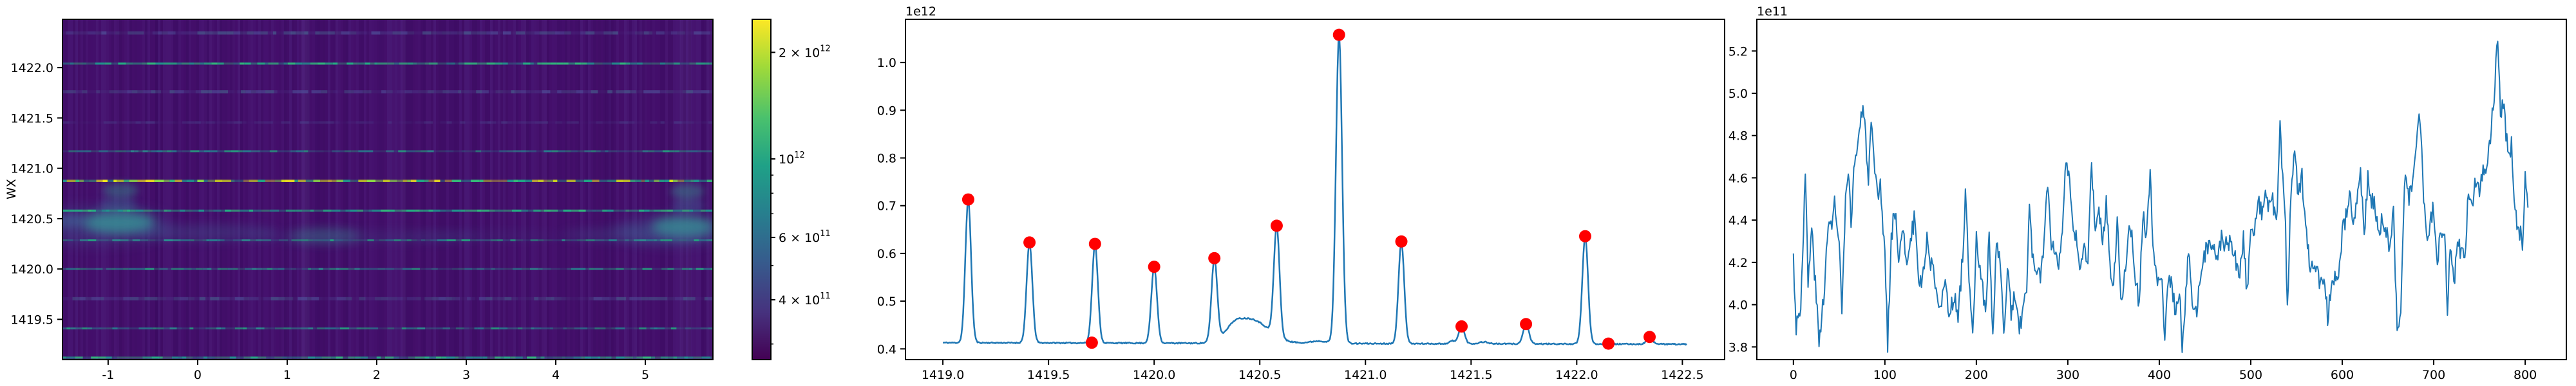 The height and width of the screenshot is (386, 2576). What do you see at coordinates (943, 375) in the screenshot?
I see `x-tick-label: 1419.0` at bounding box center [943, 375].